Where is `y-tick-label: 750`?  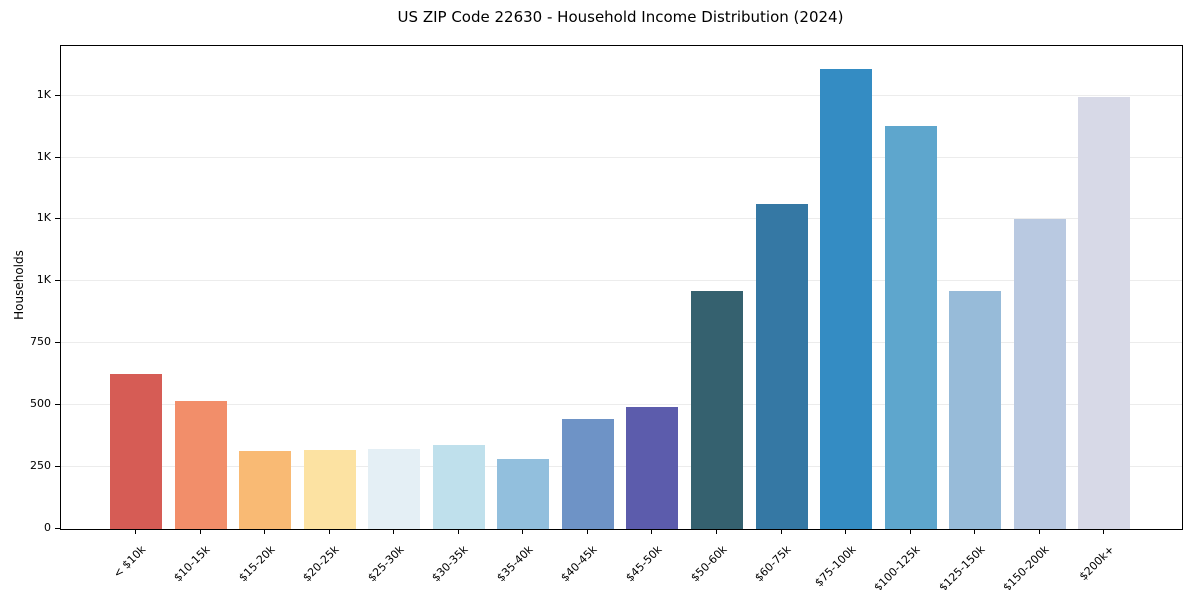 y-tick-label: 750 is located at coordinates (40, 342).